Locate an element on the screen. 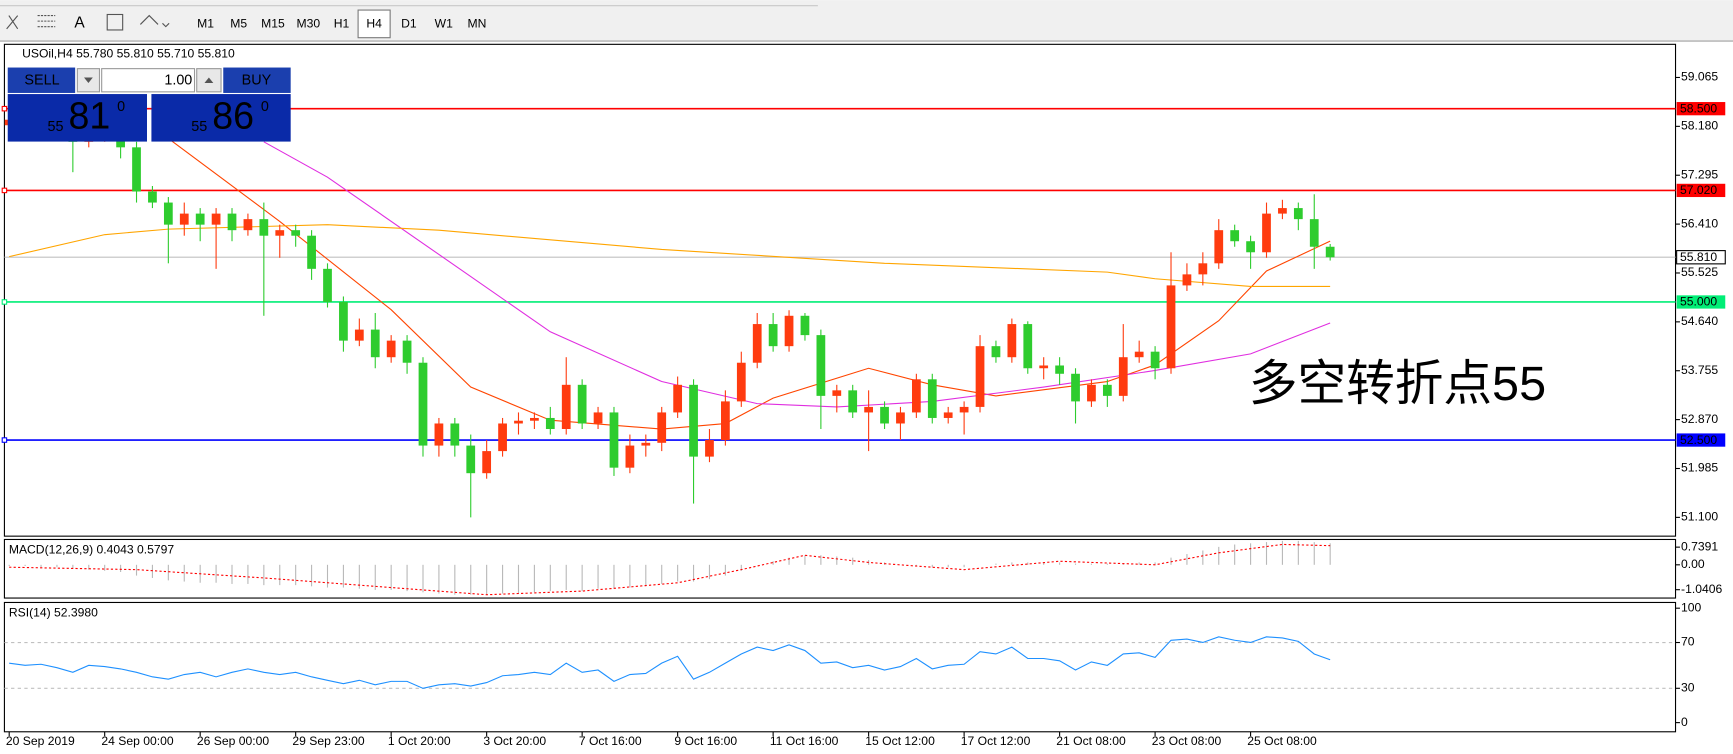 This screenshot has width=1733, height=754. signal-line is located at coordinates (670, 569).